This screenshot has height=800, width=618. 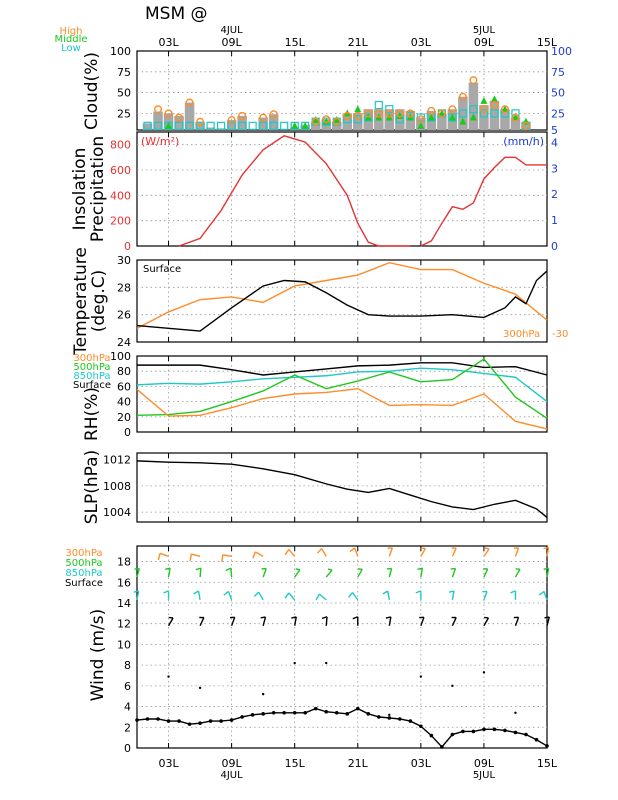 What do you see at coordinates (484, 30) in the screenshot?
I see `top-date-label: 5JUL` at bounding box center [484, 30].